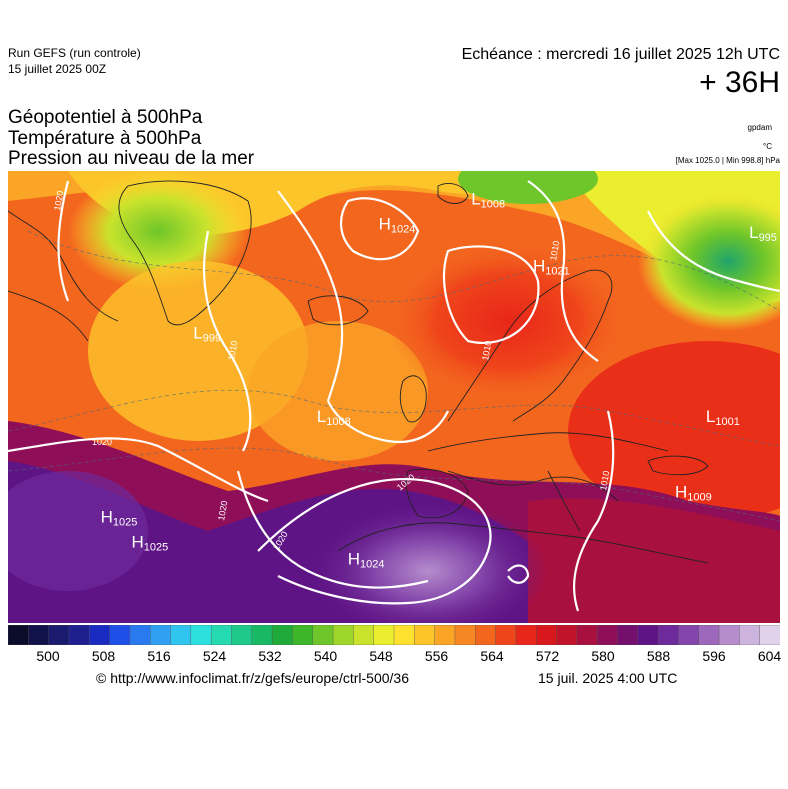  What do you see at coordinates (727, 160) in the screenshot?
I see `pressure-range: [Max 1025.0 | Min 998.8] hPa` at bounding box center [727, 160].